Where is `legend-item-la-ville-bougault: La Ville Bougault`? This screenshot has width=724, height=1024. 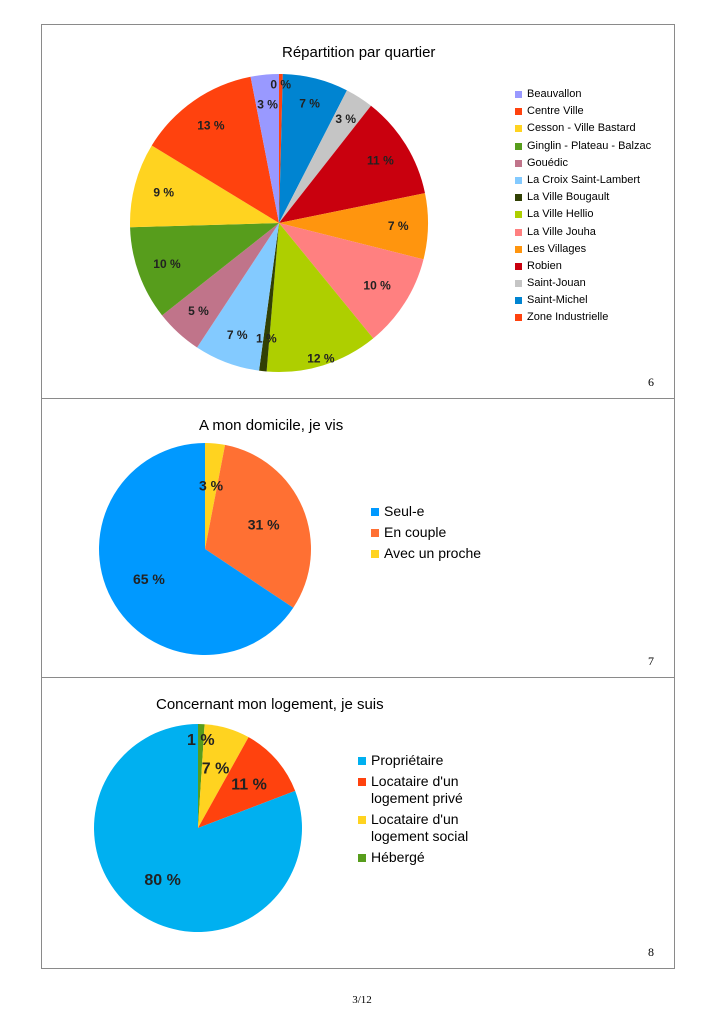
legend-item-la-ville-bougault: La Ville Bougault is located at coordinates (583, 198).